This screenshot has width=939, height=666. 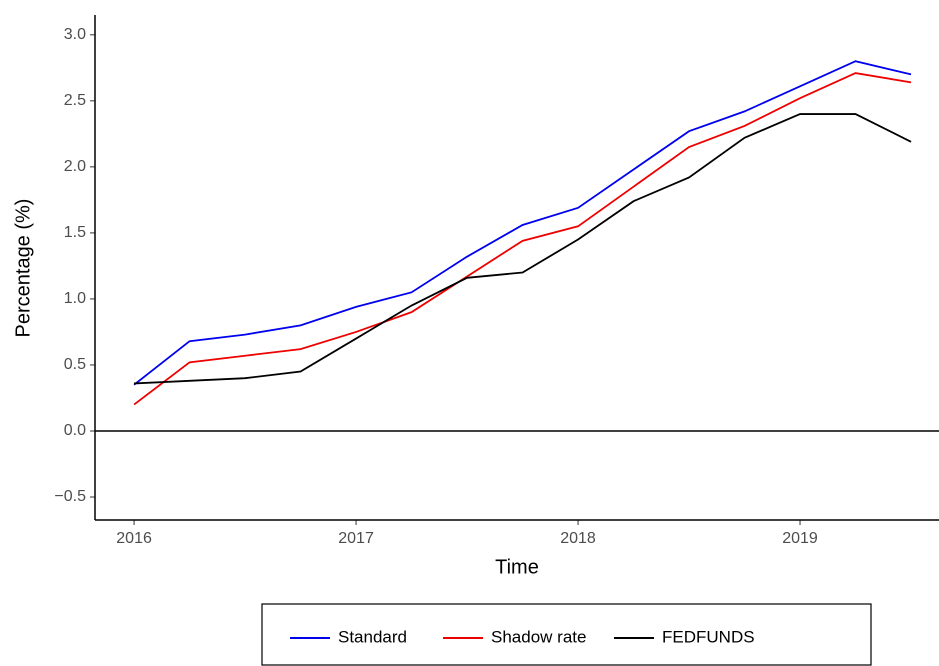 What do you see at coordinates (517, 567) in the screenshot?
I see `x-axis-title: Time` at bounding box center [517, 567].